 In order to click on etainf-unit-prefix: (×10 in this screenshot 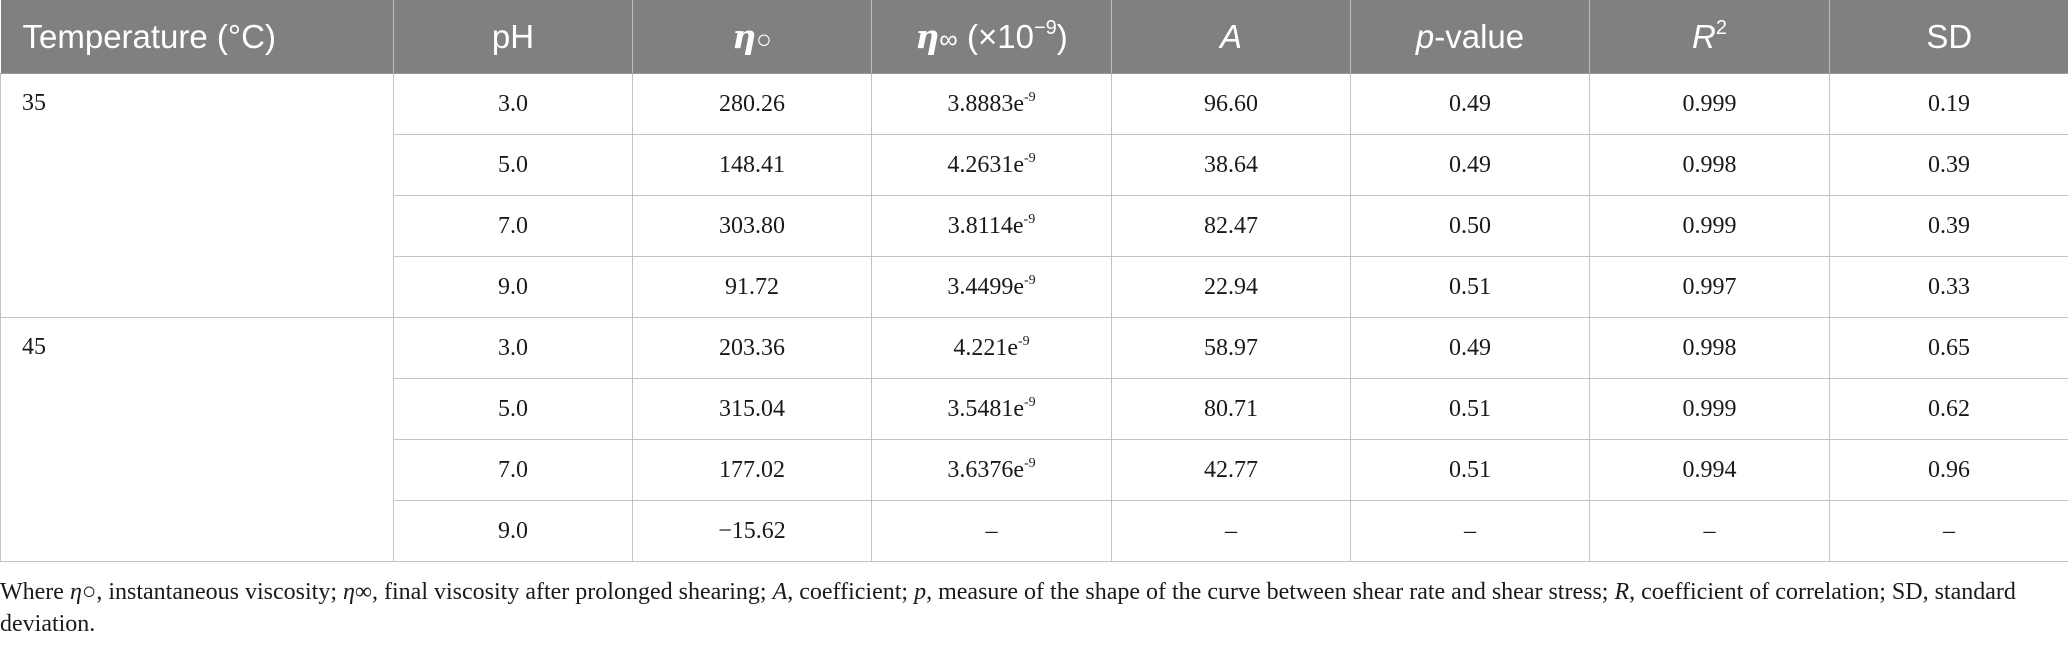, I will do `click(995, 36)`.